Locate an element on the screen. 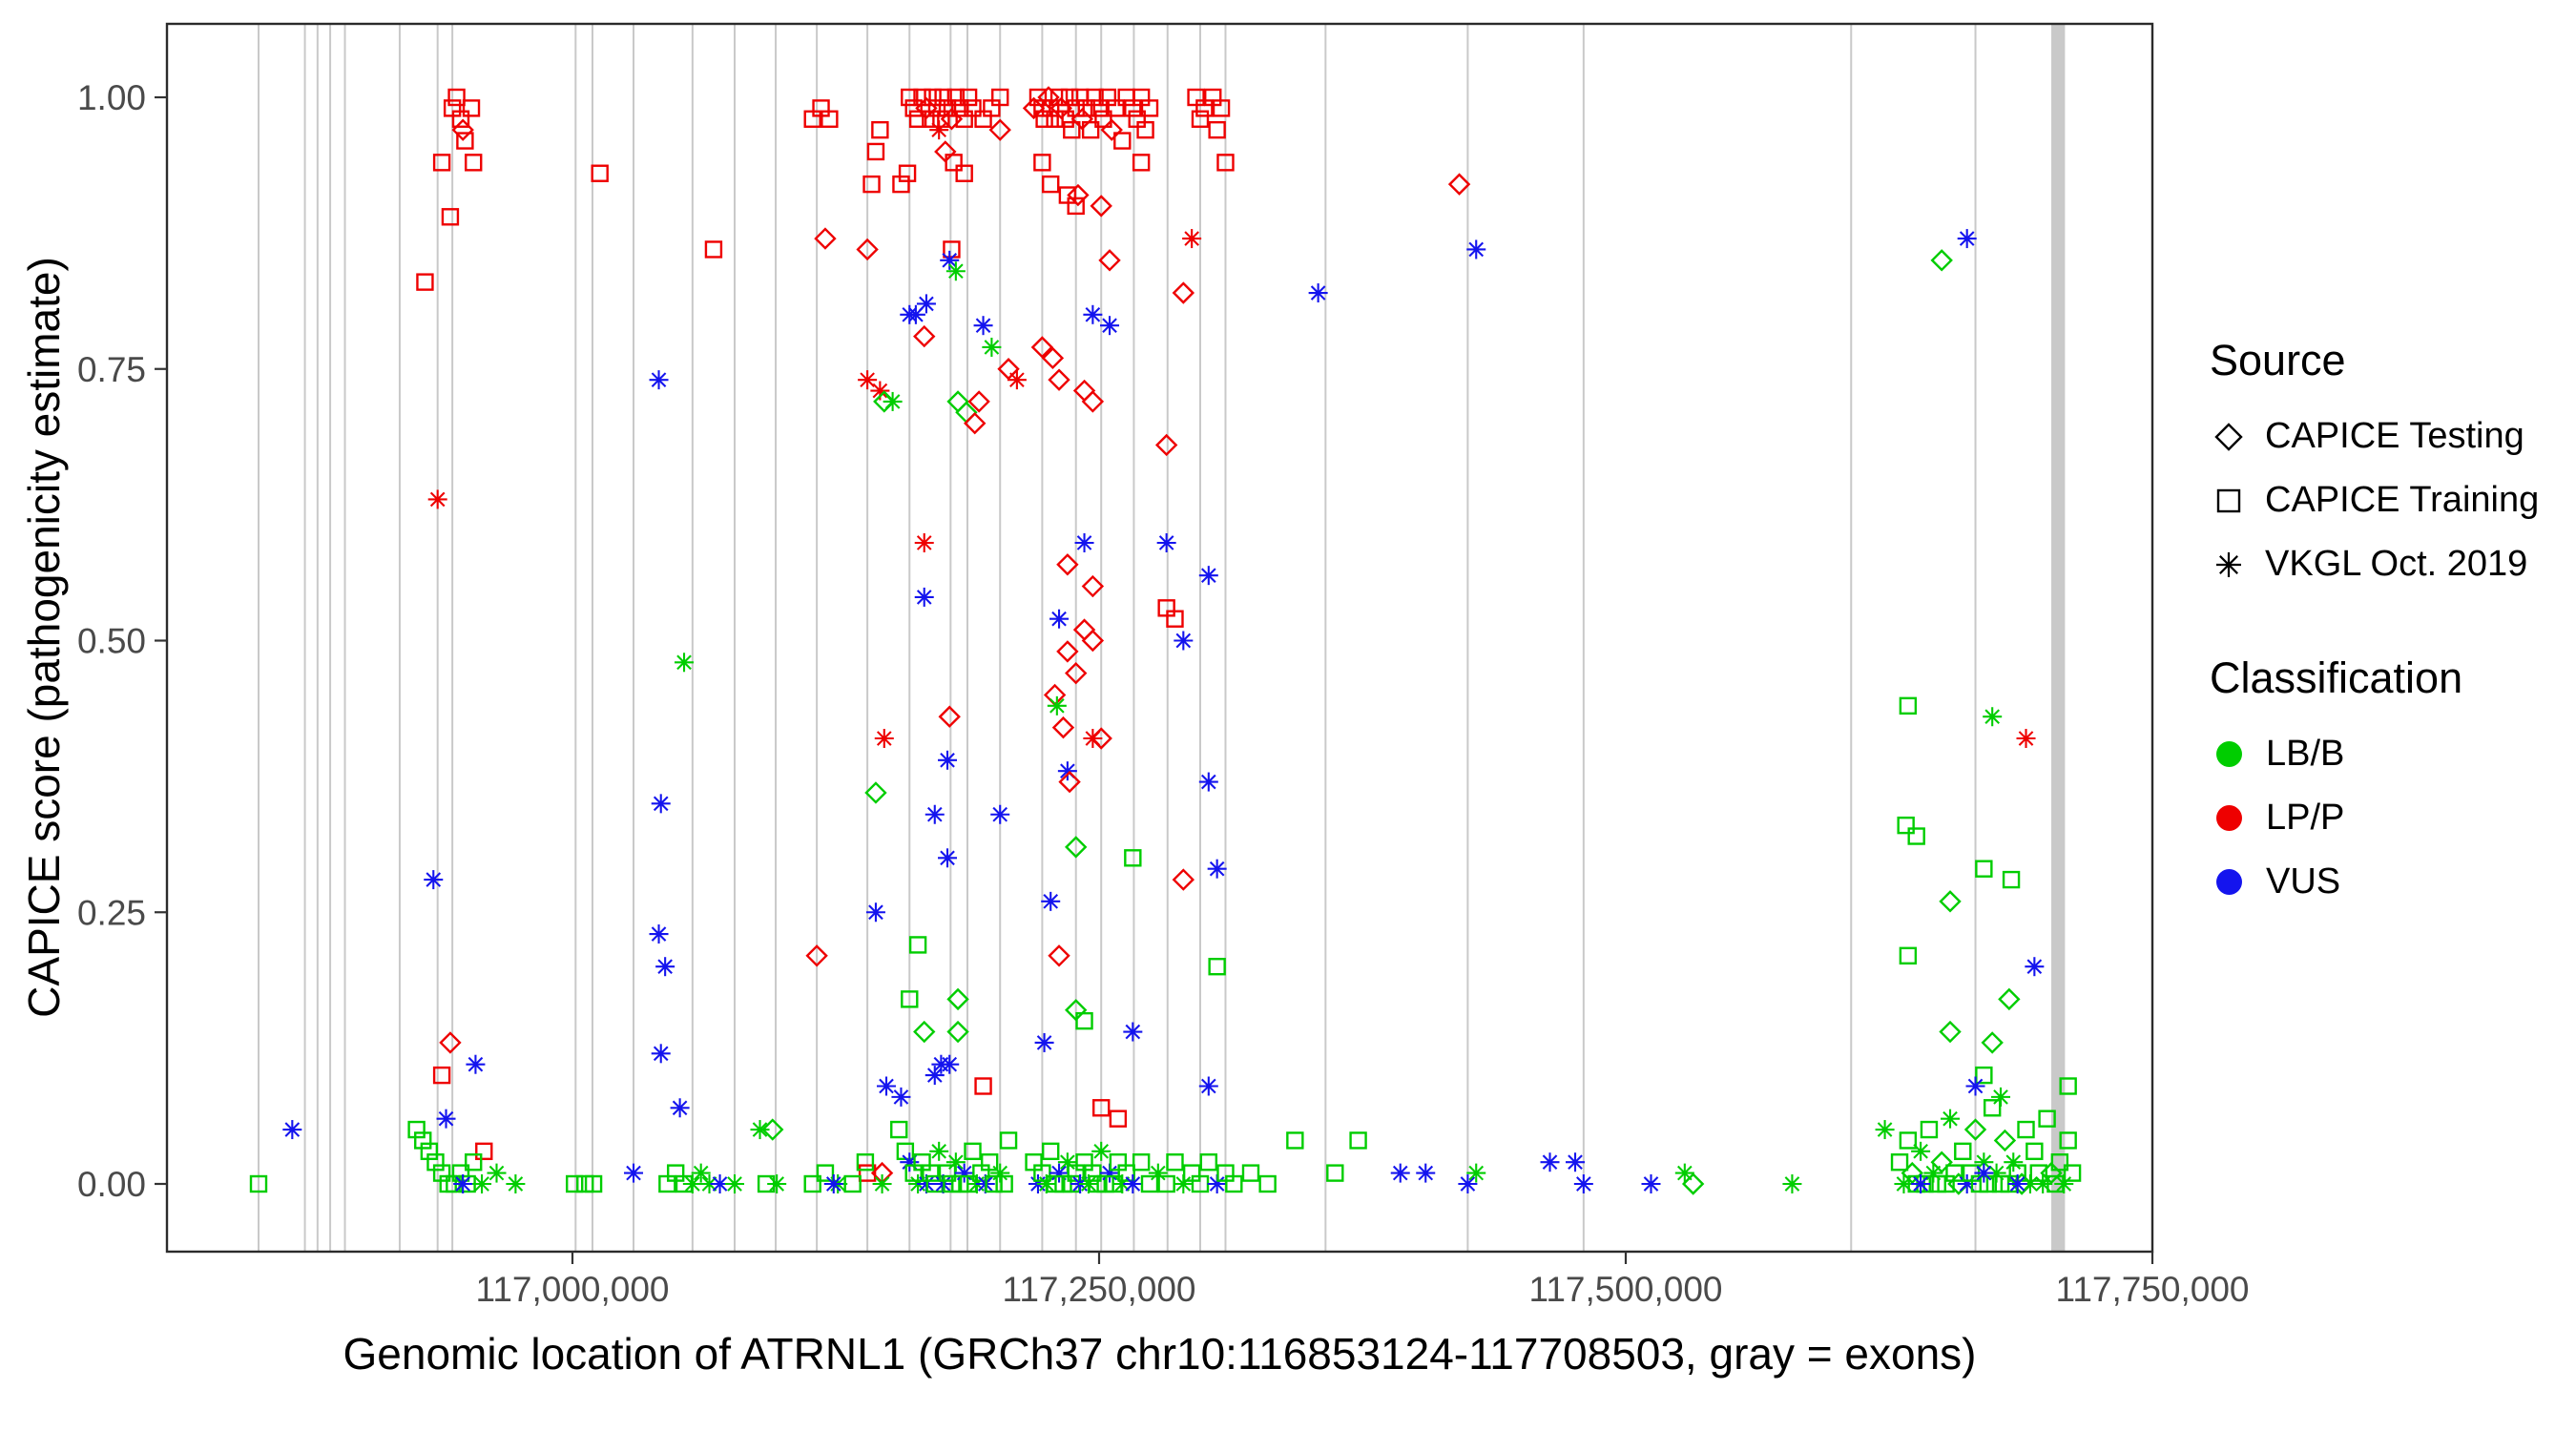  legend-label-lbb: LB/B is located at coordinates (2305, 754).